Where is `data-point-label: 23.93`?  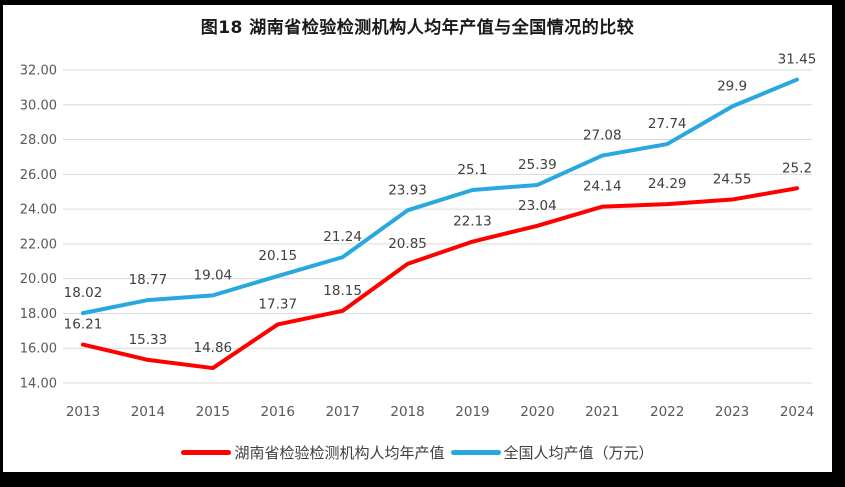 data-point-label: 23.93 is located at coordinates (407, 190).